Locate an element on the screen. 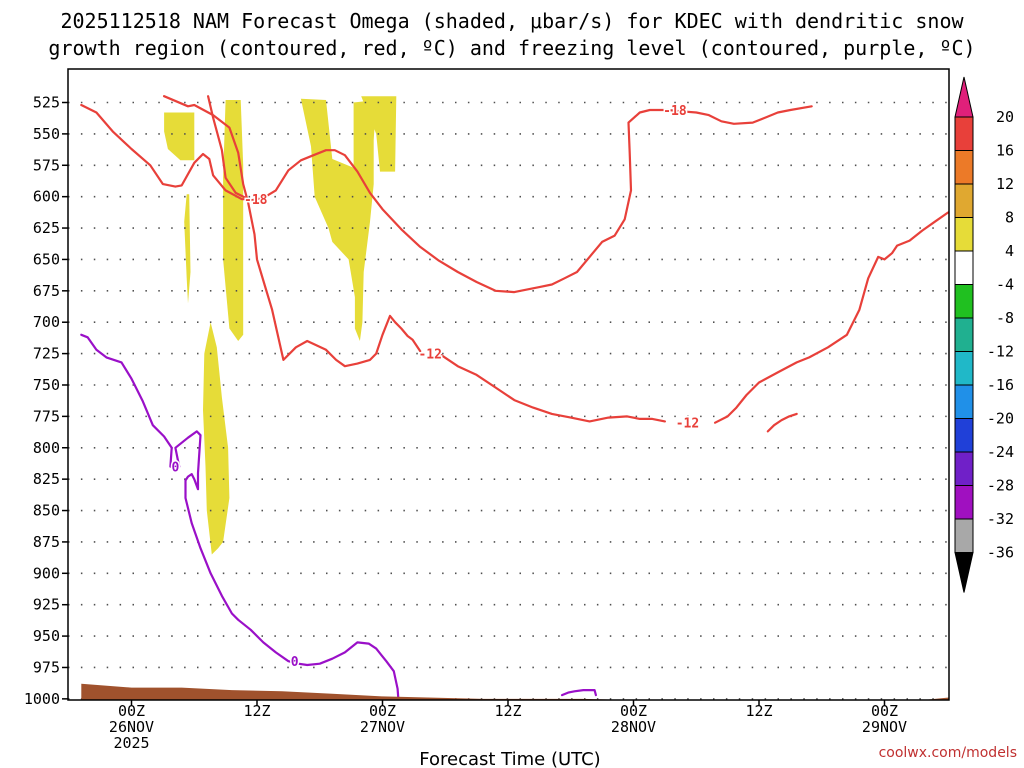  colorbar-label-1: 16 is located at coordinates (1005, 151).